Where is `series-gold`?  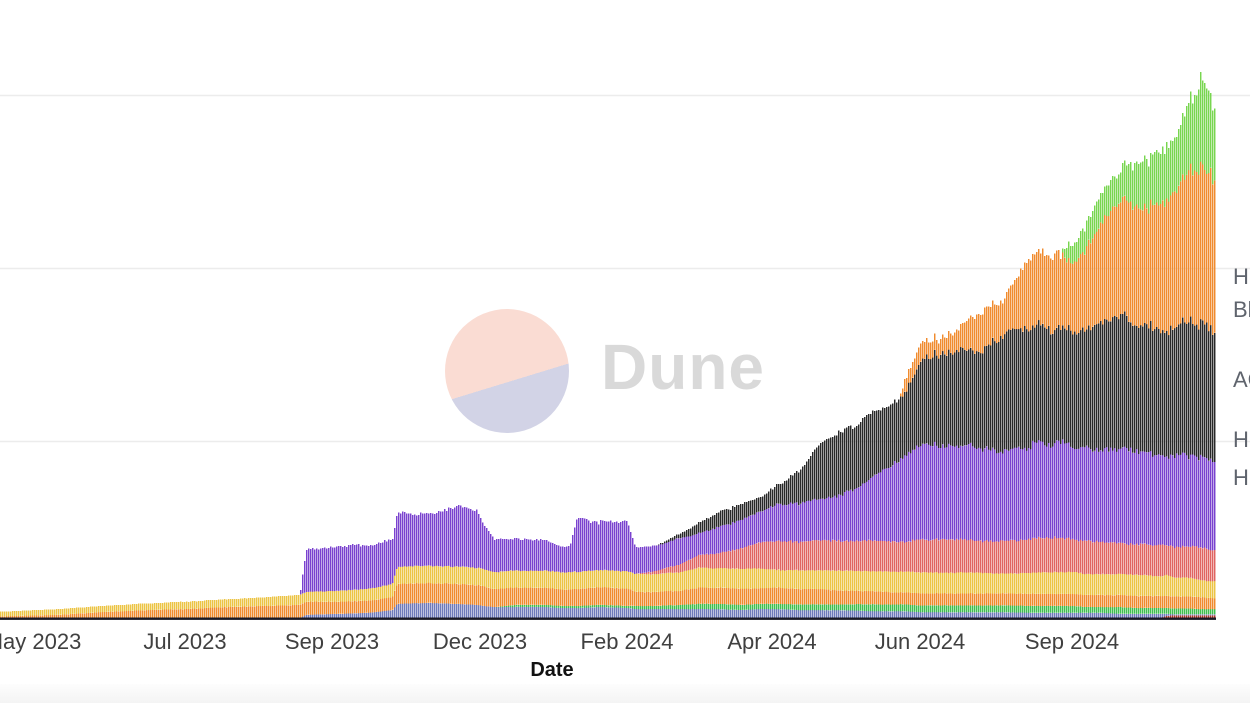 series-gold is located at coordinates (608, 591).